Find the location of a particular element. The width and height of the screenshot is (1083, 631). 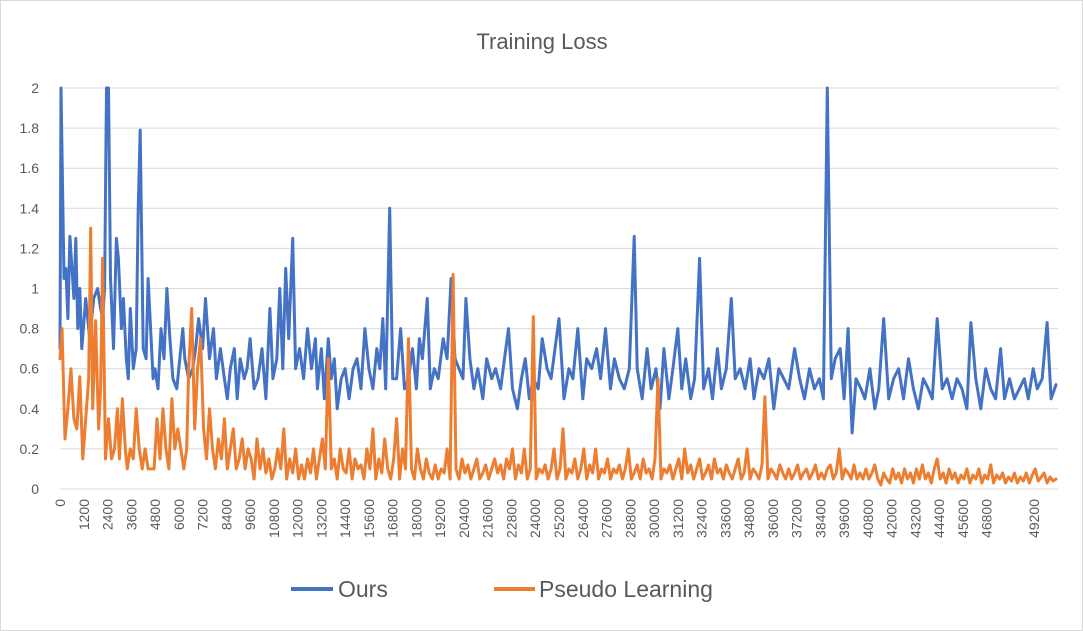

y-tick-label: 1.8 is located at coordinates (30, 128).